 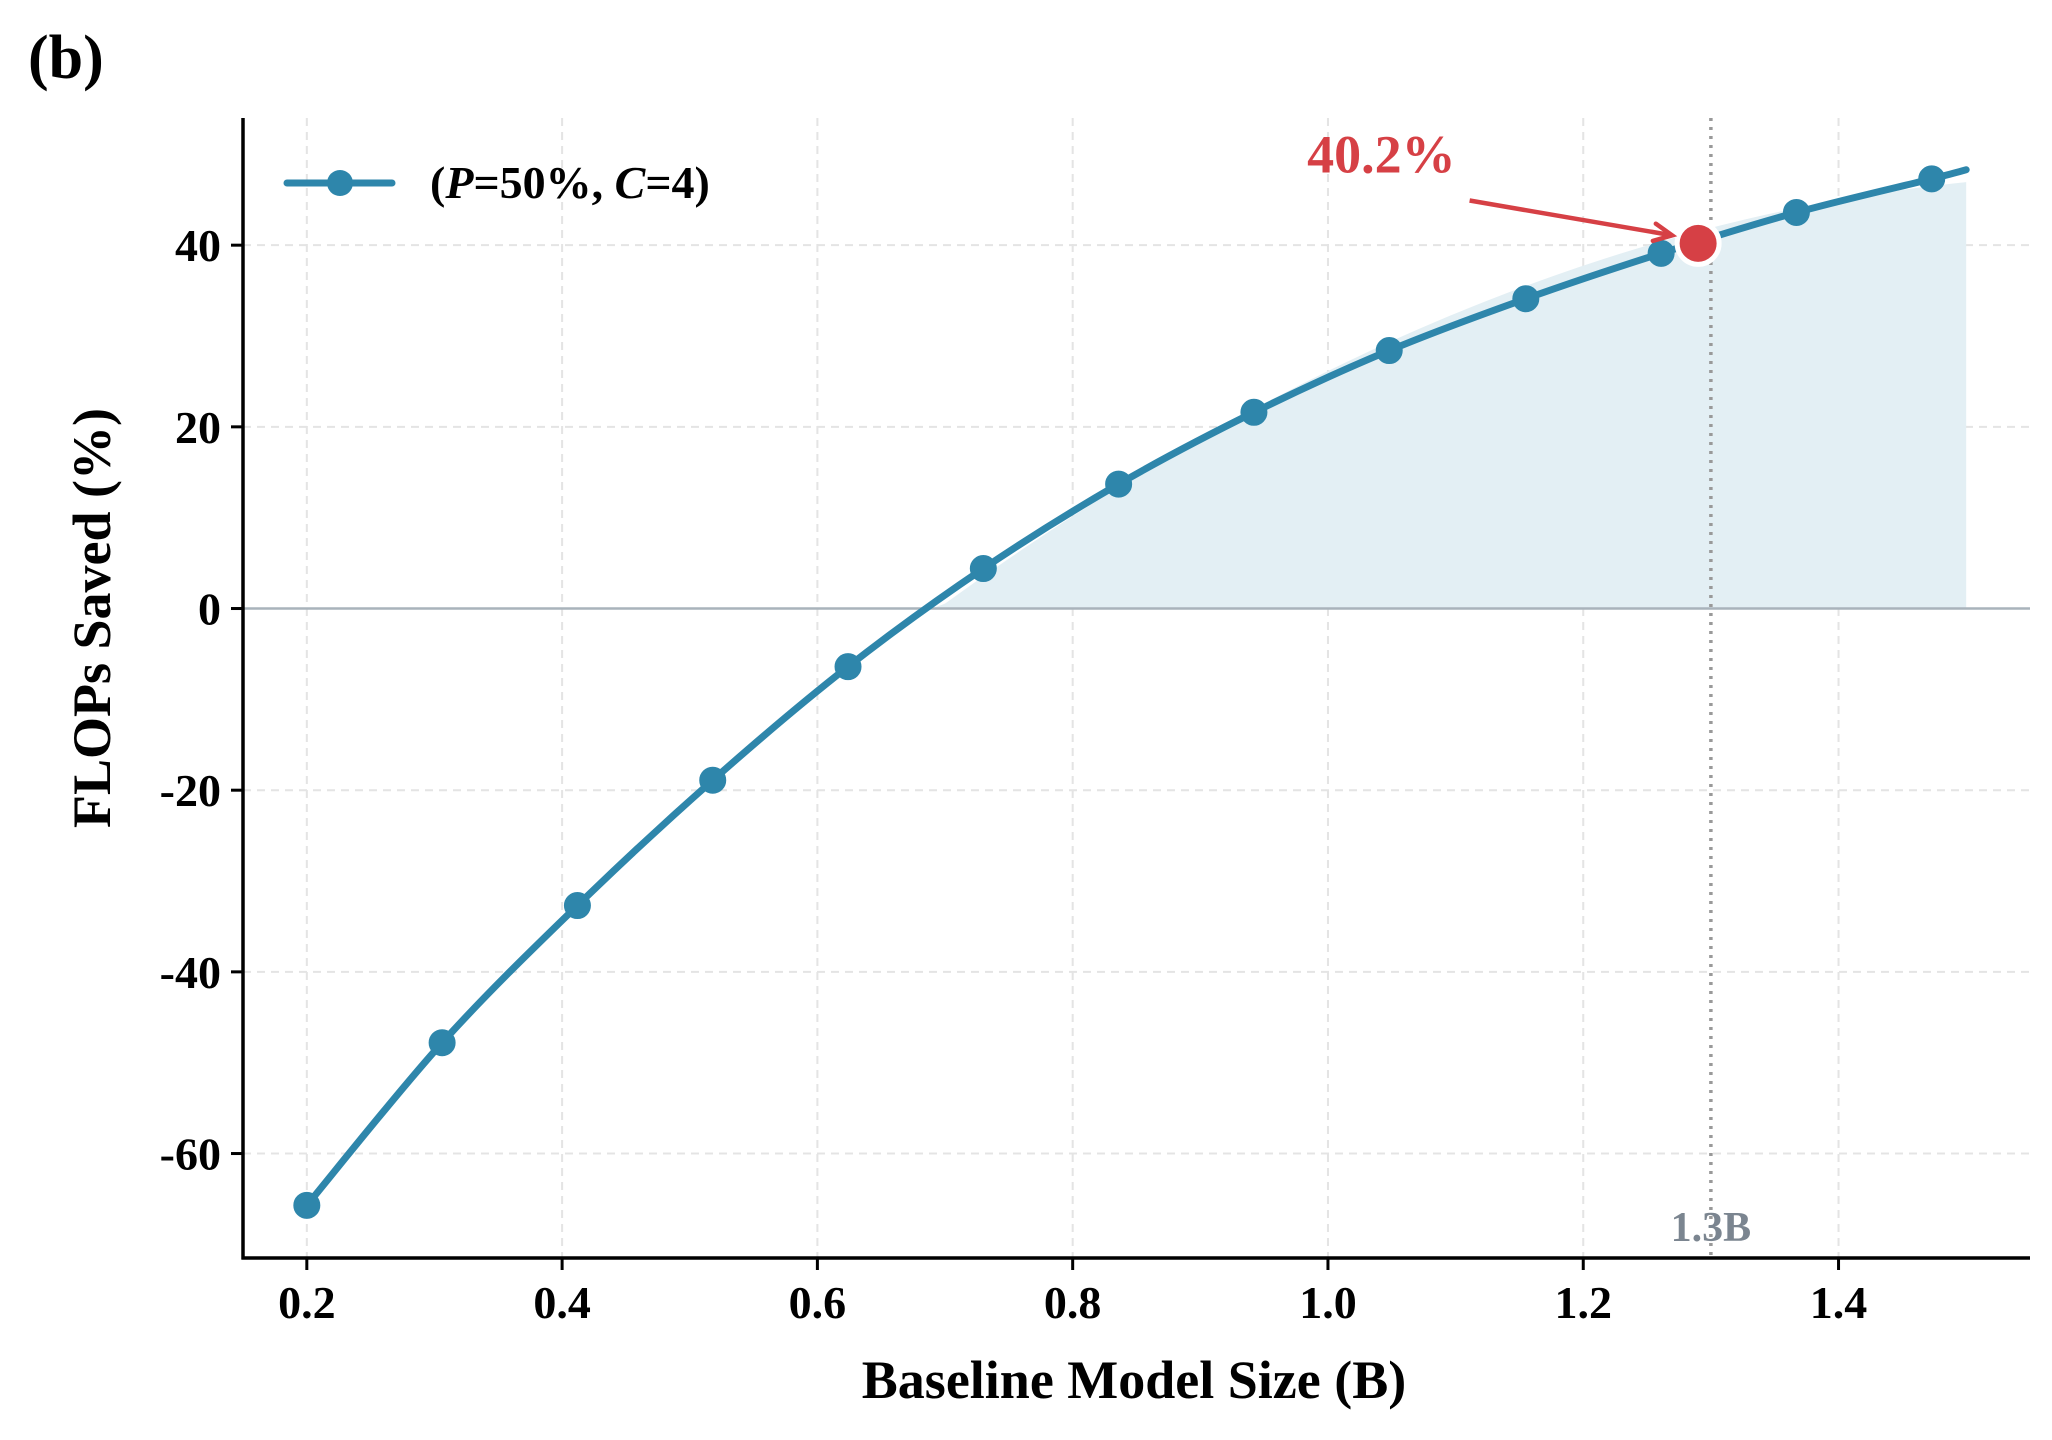 What do you see at coordinates (437, 182) in the screenshot?
I see `legend-label-part-0: (` at bounding box center [437, 182].